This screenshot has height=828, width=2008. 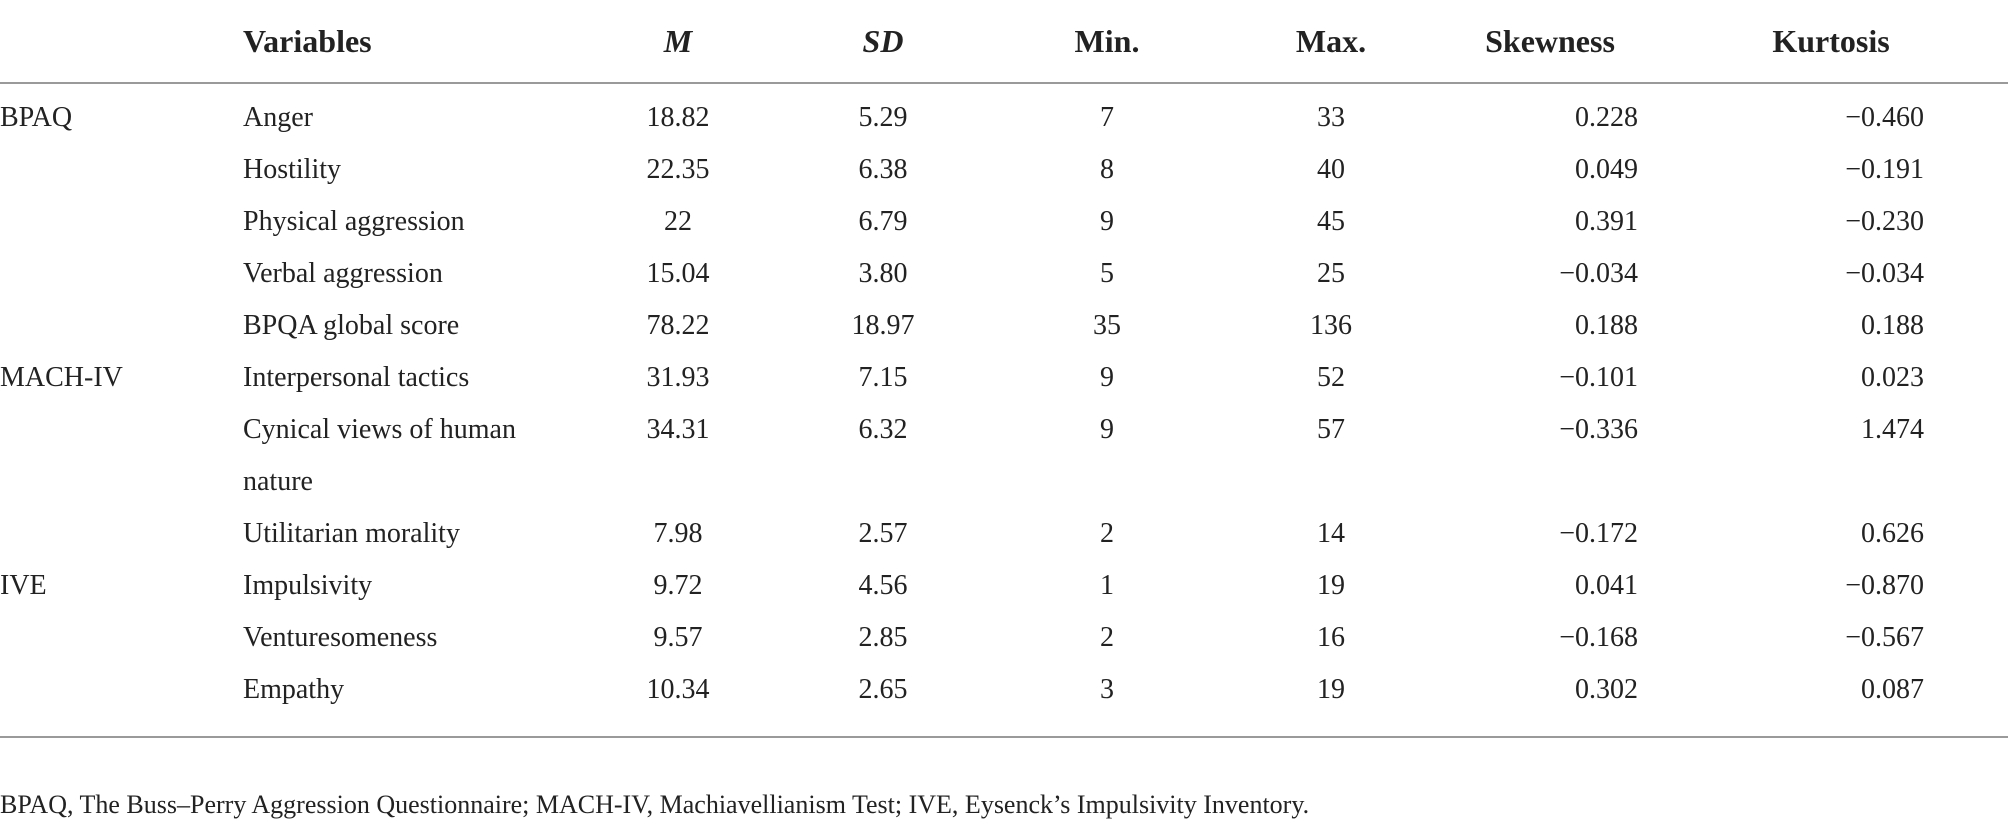 What do you see at coordinates (1331, 482) in the screenshot?
I see `cell-max` at bounding box center [1331, 482].